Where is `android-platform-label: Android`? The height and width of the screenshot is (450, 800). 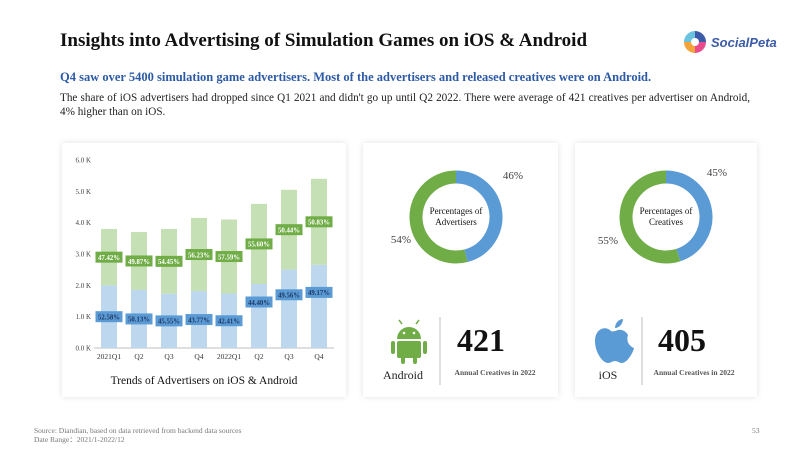 android-platform-label: Android is located at coordinates (403, 375).